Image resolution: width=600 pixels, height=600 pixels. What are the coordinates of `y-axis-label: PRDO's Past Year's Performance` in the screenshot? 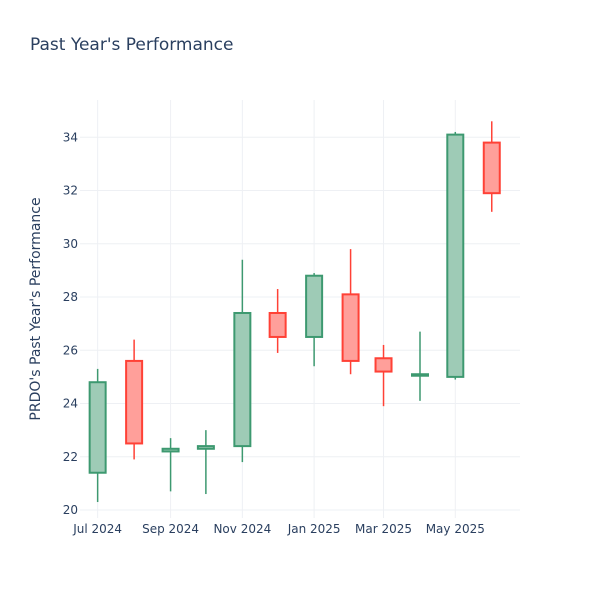 It's located at (36, 308).